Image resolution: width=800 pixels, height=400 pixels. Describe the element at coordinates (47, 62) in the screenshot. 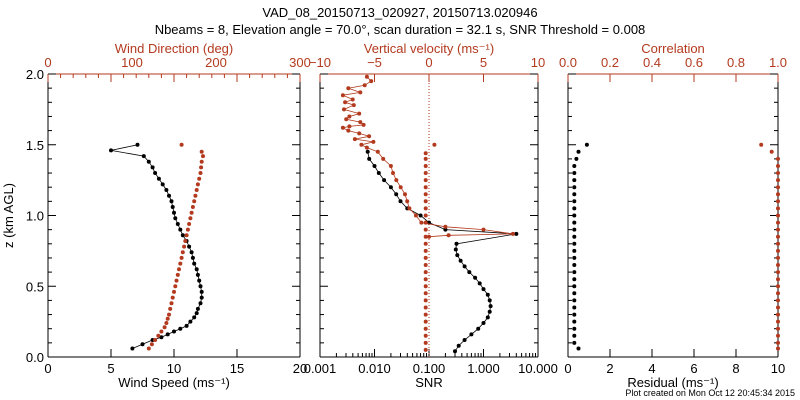

I see `top-tick-label: 0` at that location.